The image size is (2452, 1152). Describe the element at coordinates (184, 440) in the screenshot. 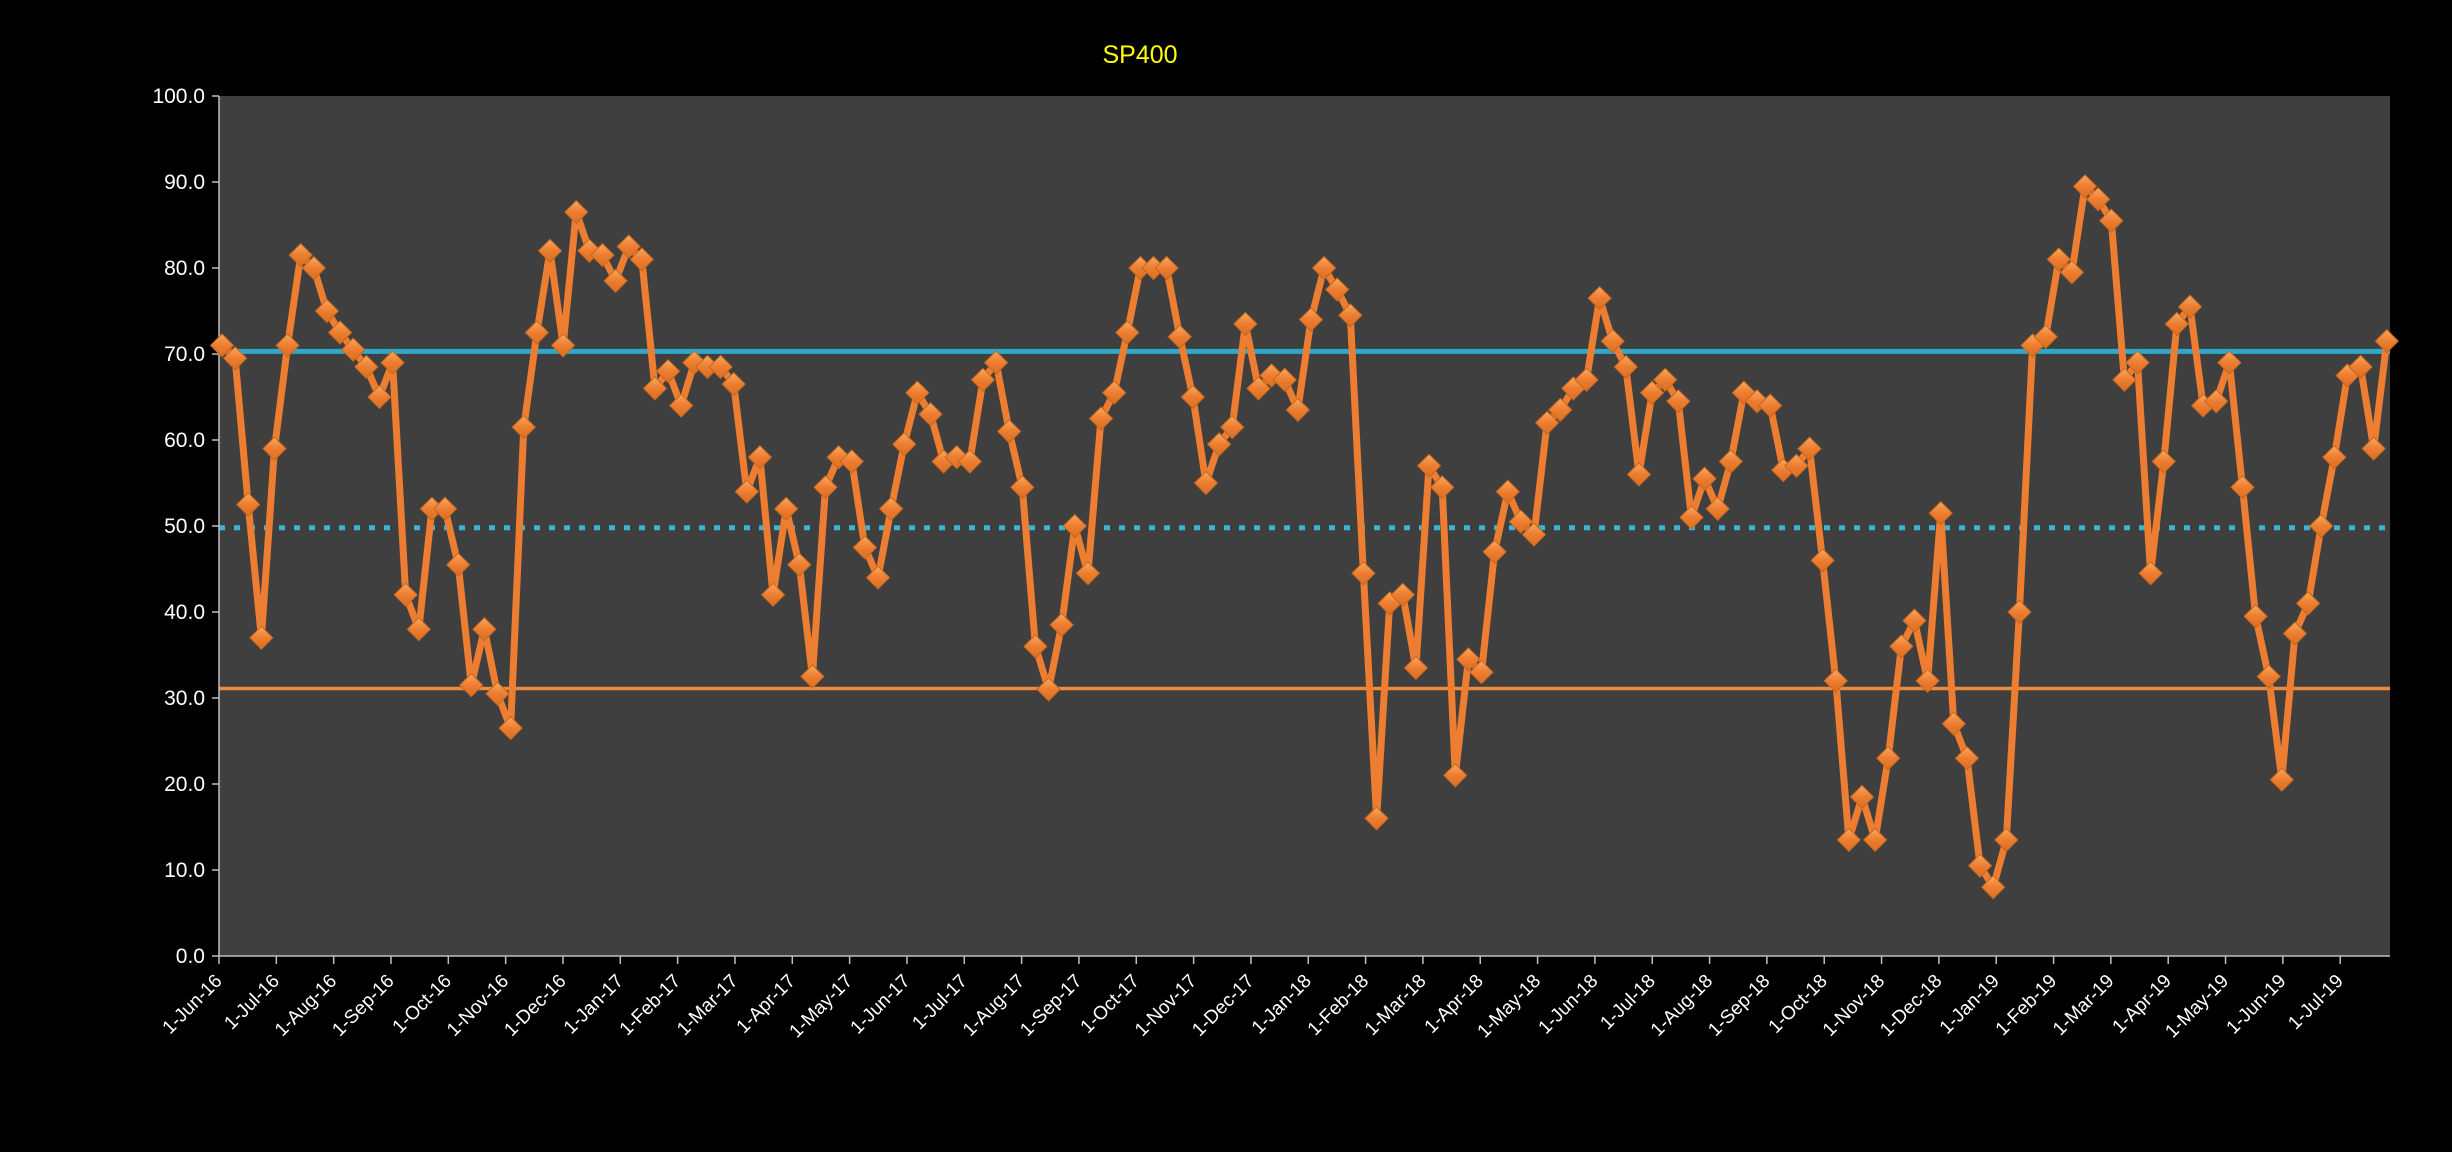

I see `y-tick-label: 60.0` at that location.